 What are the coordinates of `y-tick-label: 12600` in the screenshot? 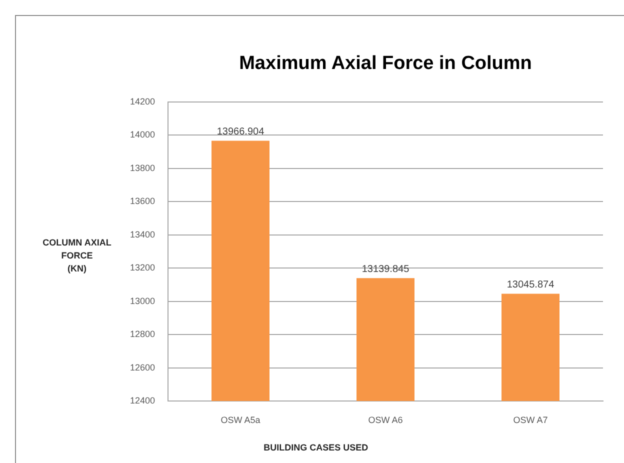 It's located at (142, 367).